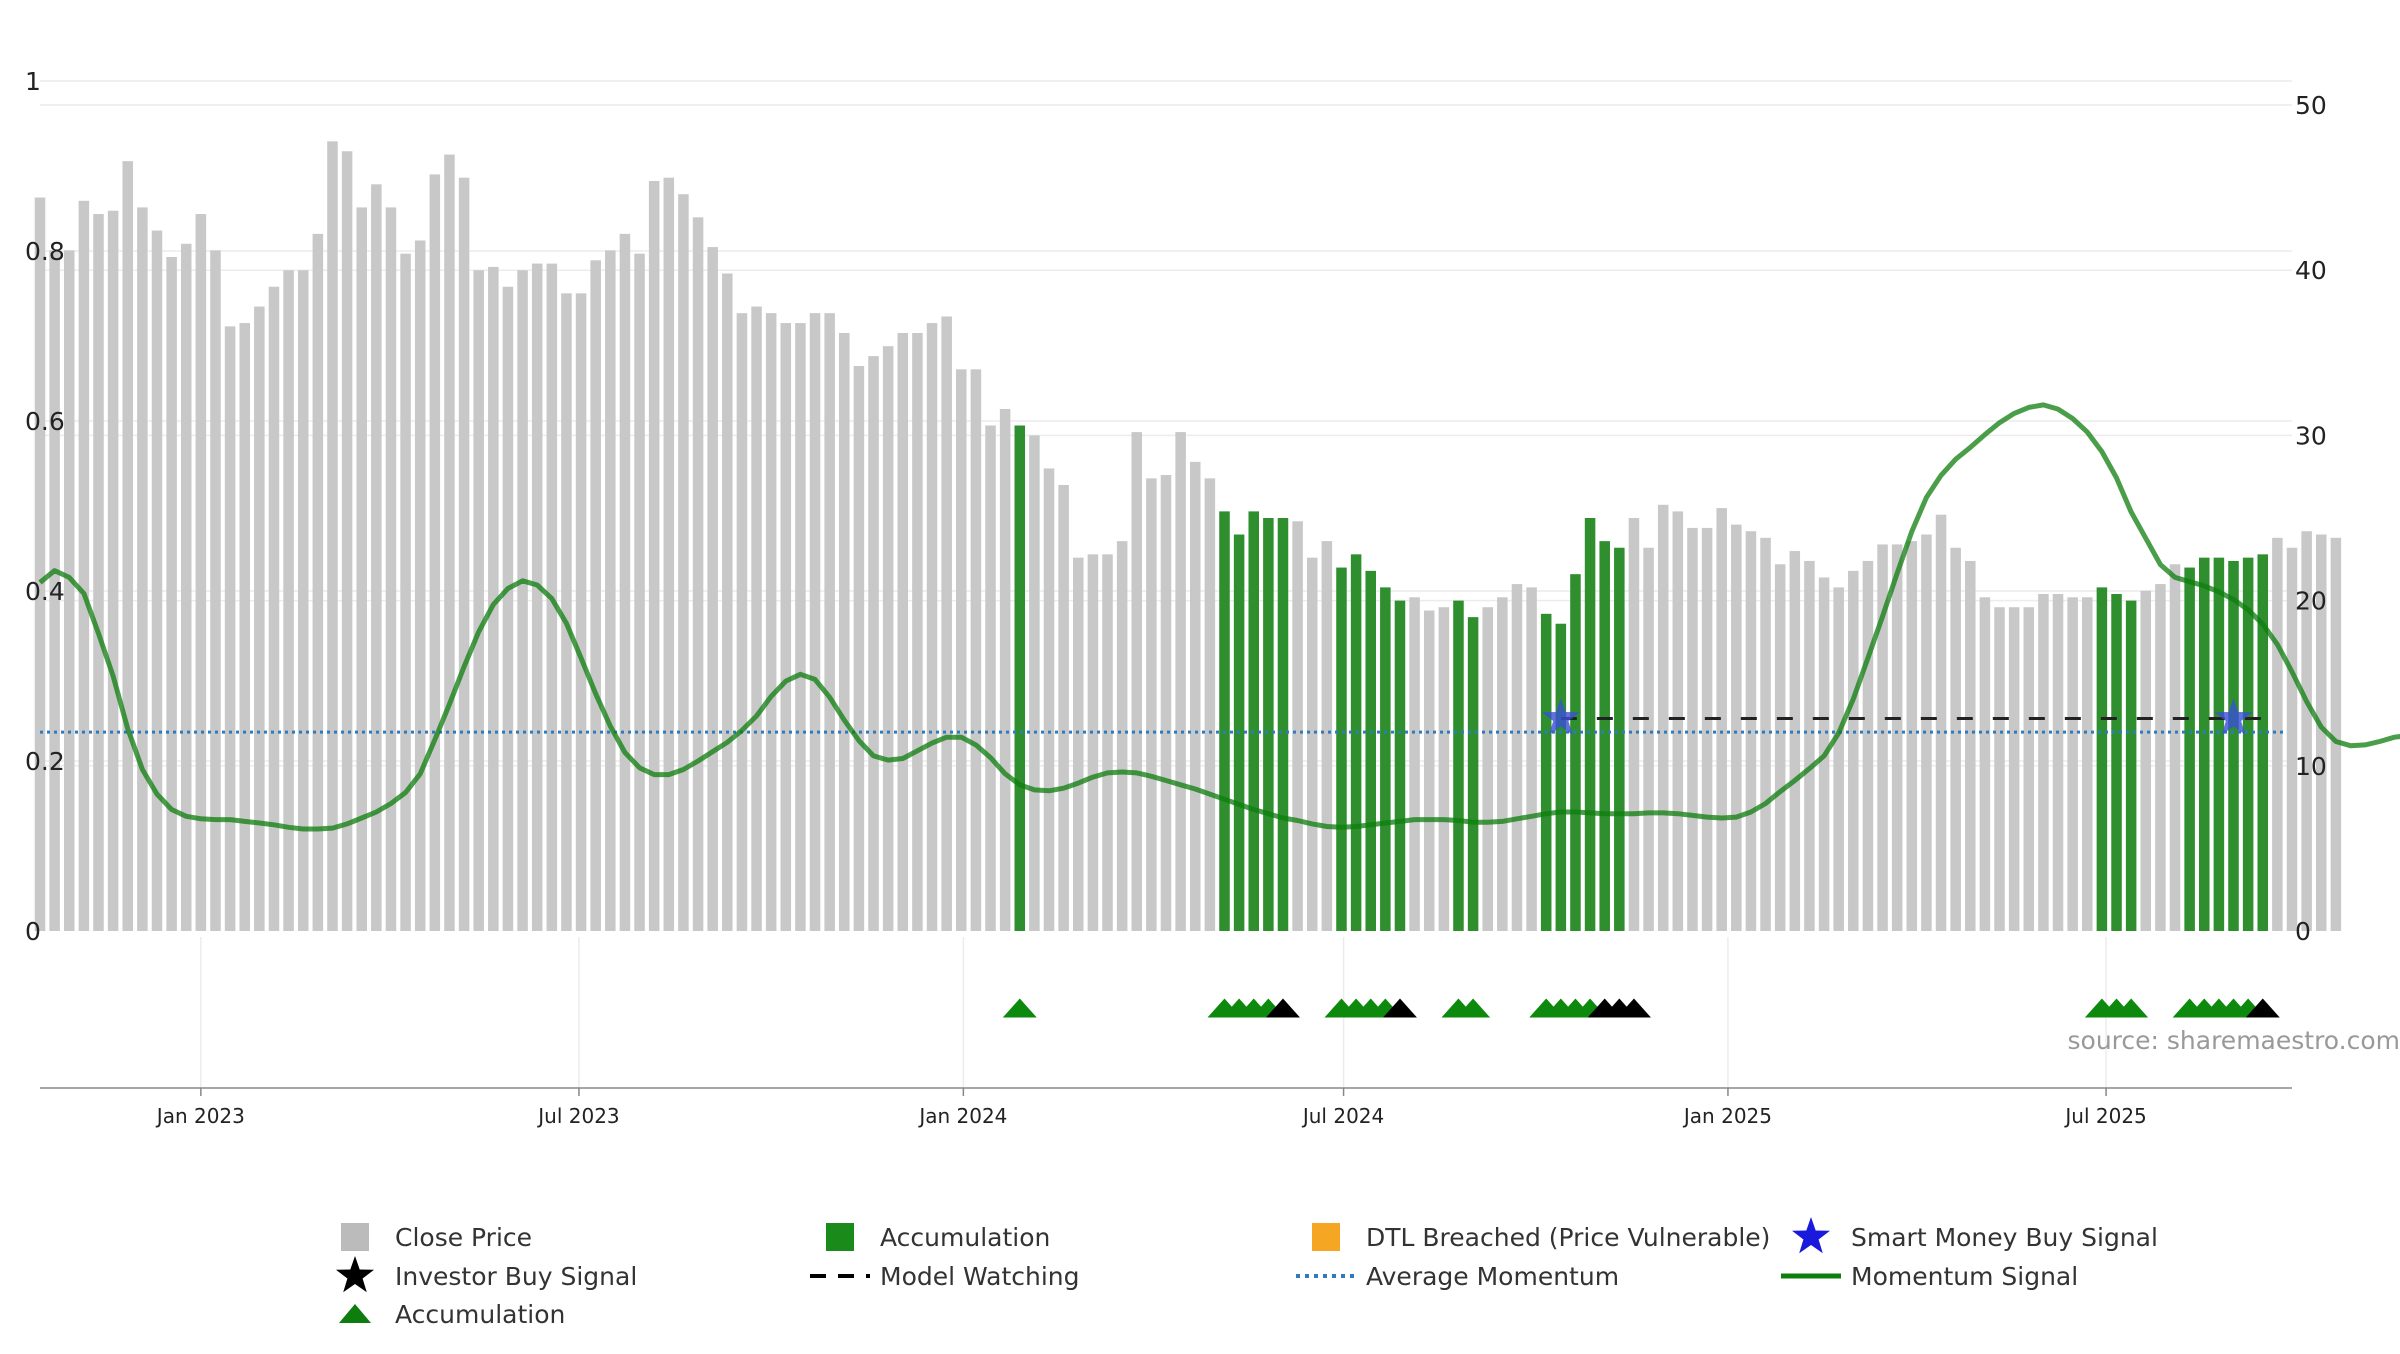  I want to click on legend-triangle-icon, so click(355, 1313).